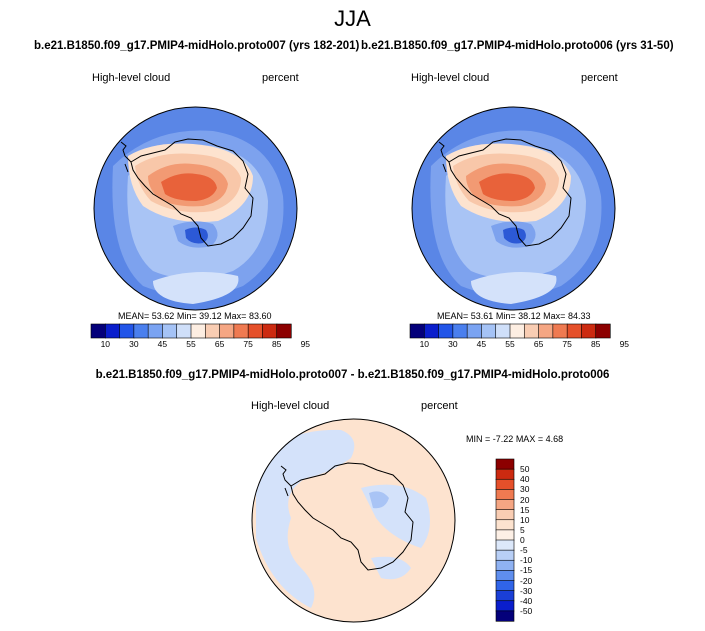 The image size is (705, 631). What do you see at coordinates (503, 439) in the screenshot?
I see `difference-min-value: -7.22` at bounding box center [503, 439].